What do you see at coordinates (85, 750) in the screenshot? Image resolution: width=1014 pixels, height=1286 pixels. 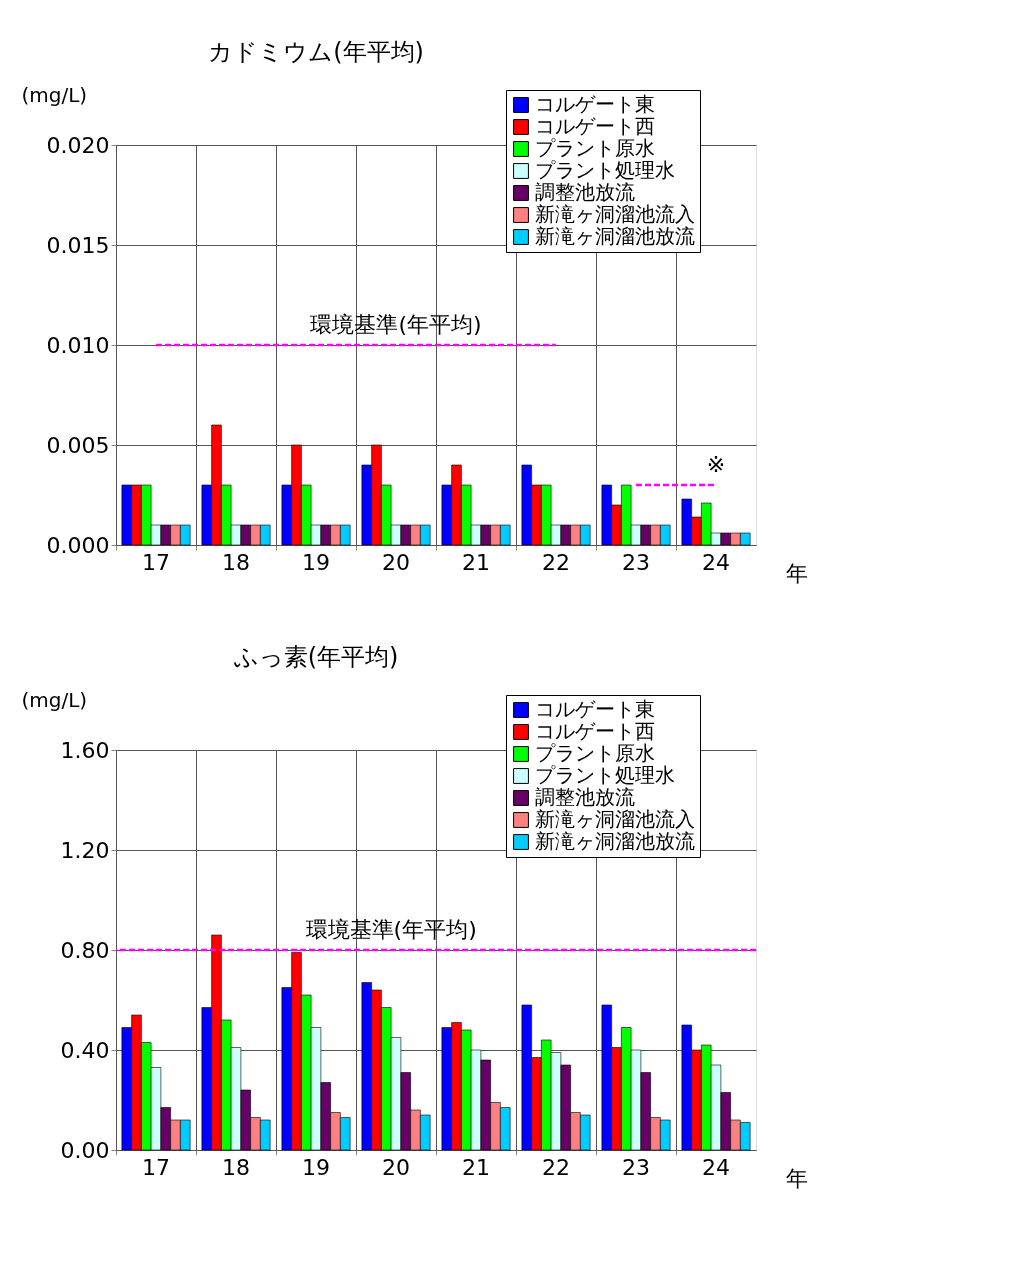 I see `y-tick-label: 1.60` at bounding box center [85, 750].